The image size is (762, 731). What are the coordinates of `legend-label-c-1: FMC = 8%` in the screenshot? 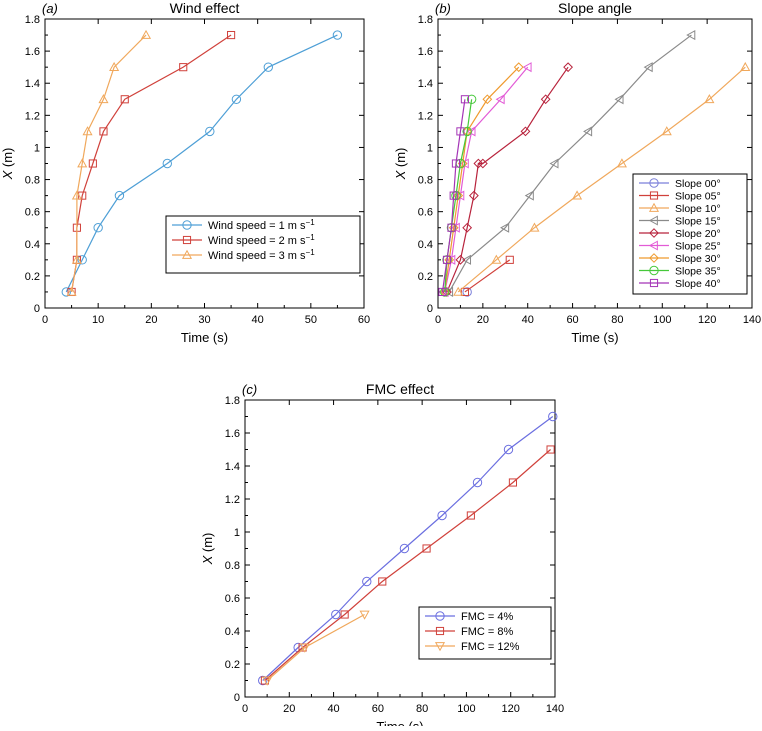 It's located at (487, 632).